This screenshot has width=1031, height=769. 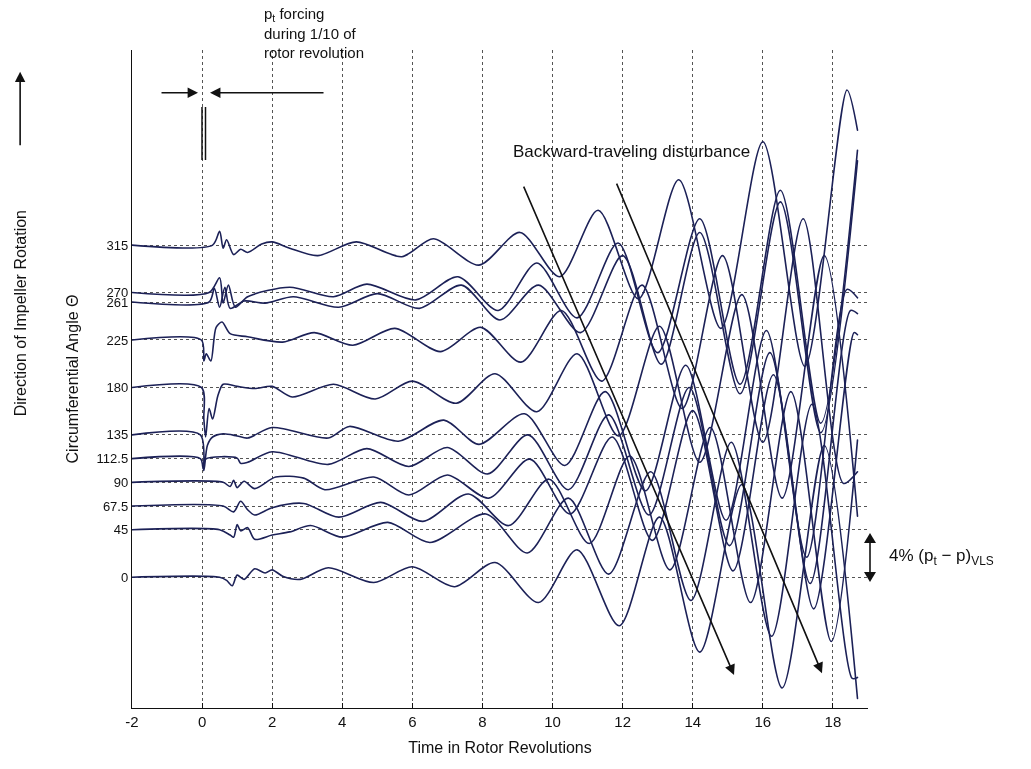 I want to click on x-tick-label: 18, so click(x=833, y=722).